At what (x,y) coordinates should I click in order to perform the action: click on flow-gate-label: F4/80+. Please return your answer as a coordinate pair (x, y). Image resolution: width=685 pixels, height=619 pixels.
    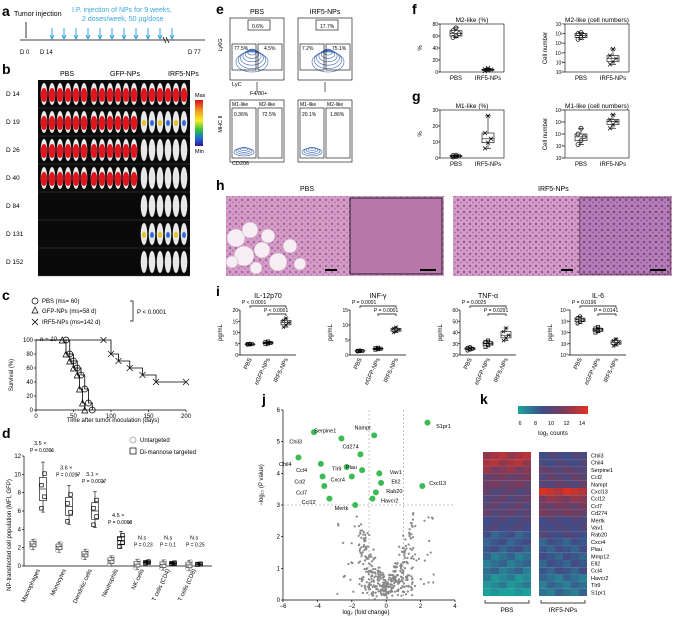
    Looking at the image, I should click on (258, 94).